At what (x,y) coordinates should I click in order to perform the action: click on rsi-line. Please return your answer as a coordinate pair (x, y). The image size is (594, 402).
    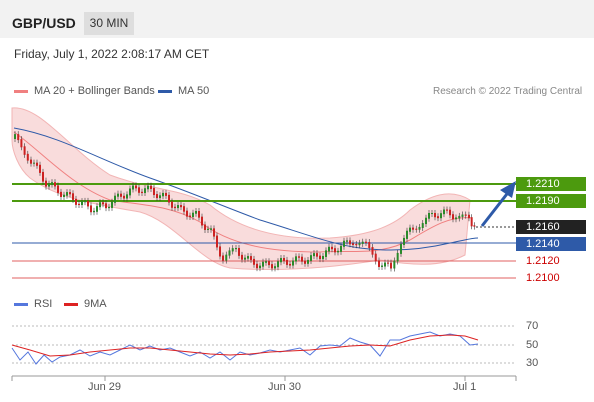
    Looking at the image, I should click on (245, 348).